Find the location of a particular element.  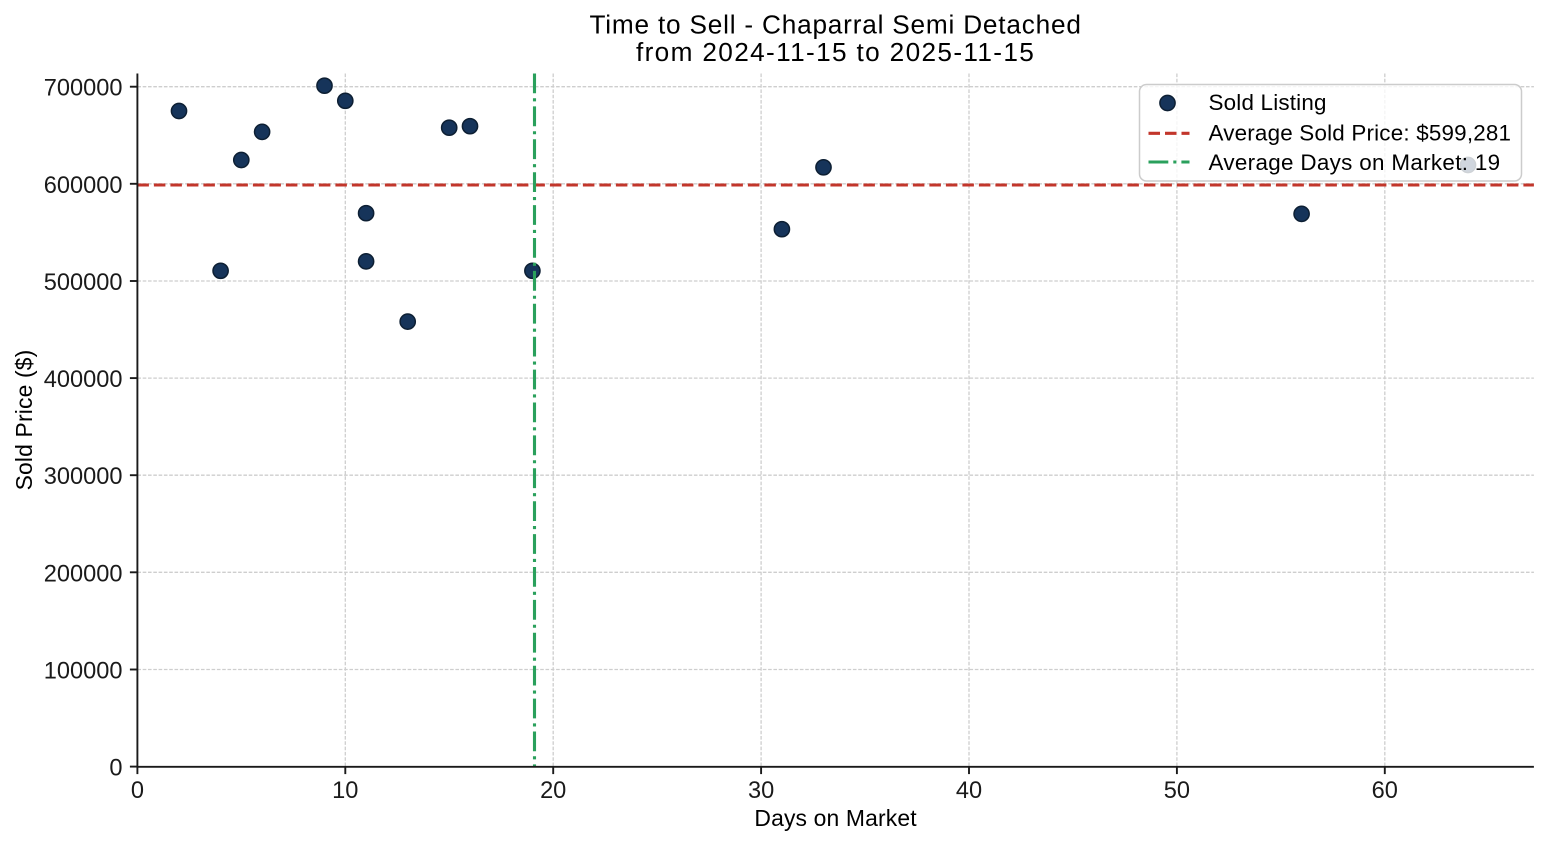

svg-text: Sold Price ($) is located at coordinates (24, 420).